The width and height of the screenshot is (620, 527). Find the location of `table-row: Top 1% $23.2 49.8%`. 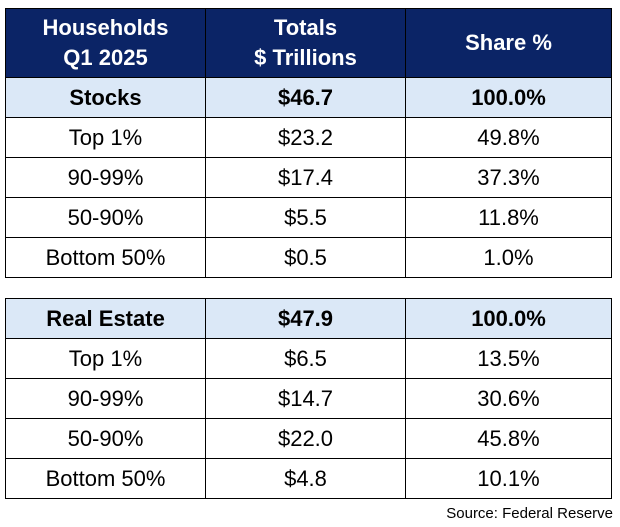

table-row: Top 1% $23.2 49.8% is located at coordinates (308, 137).